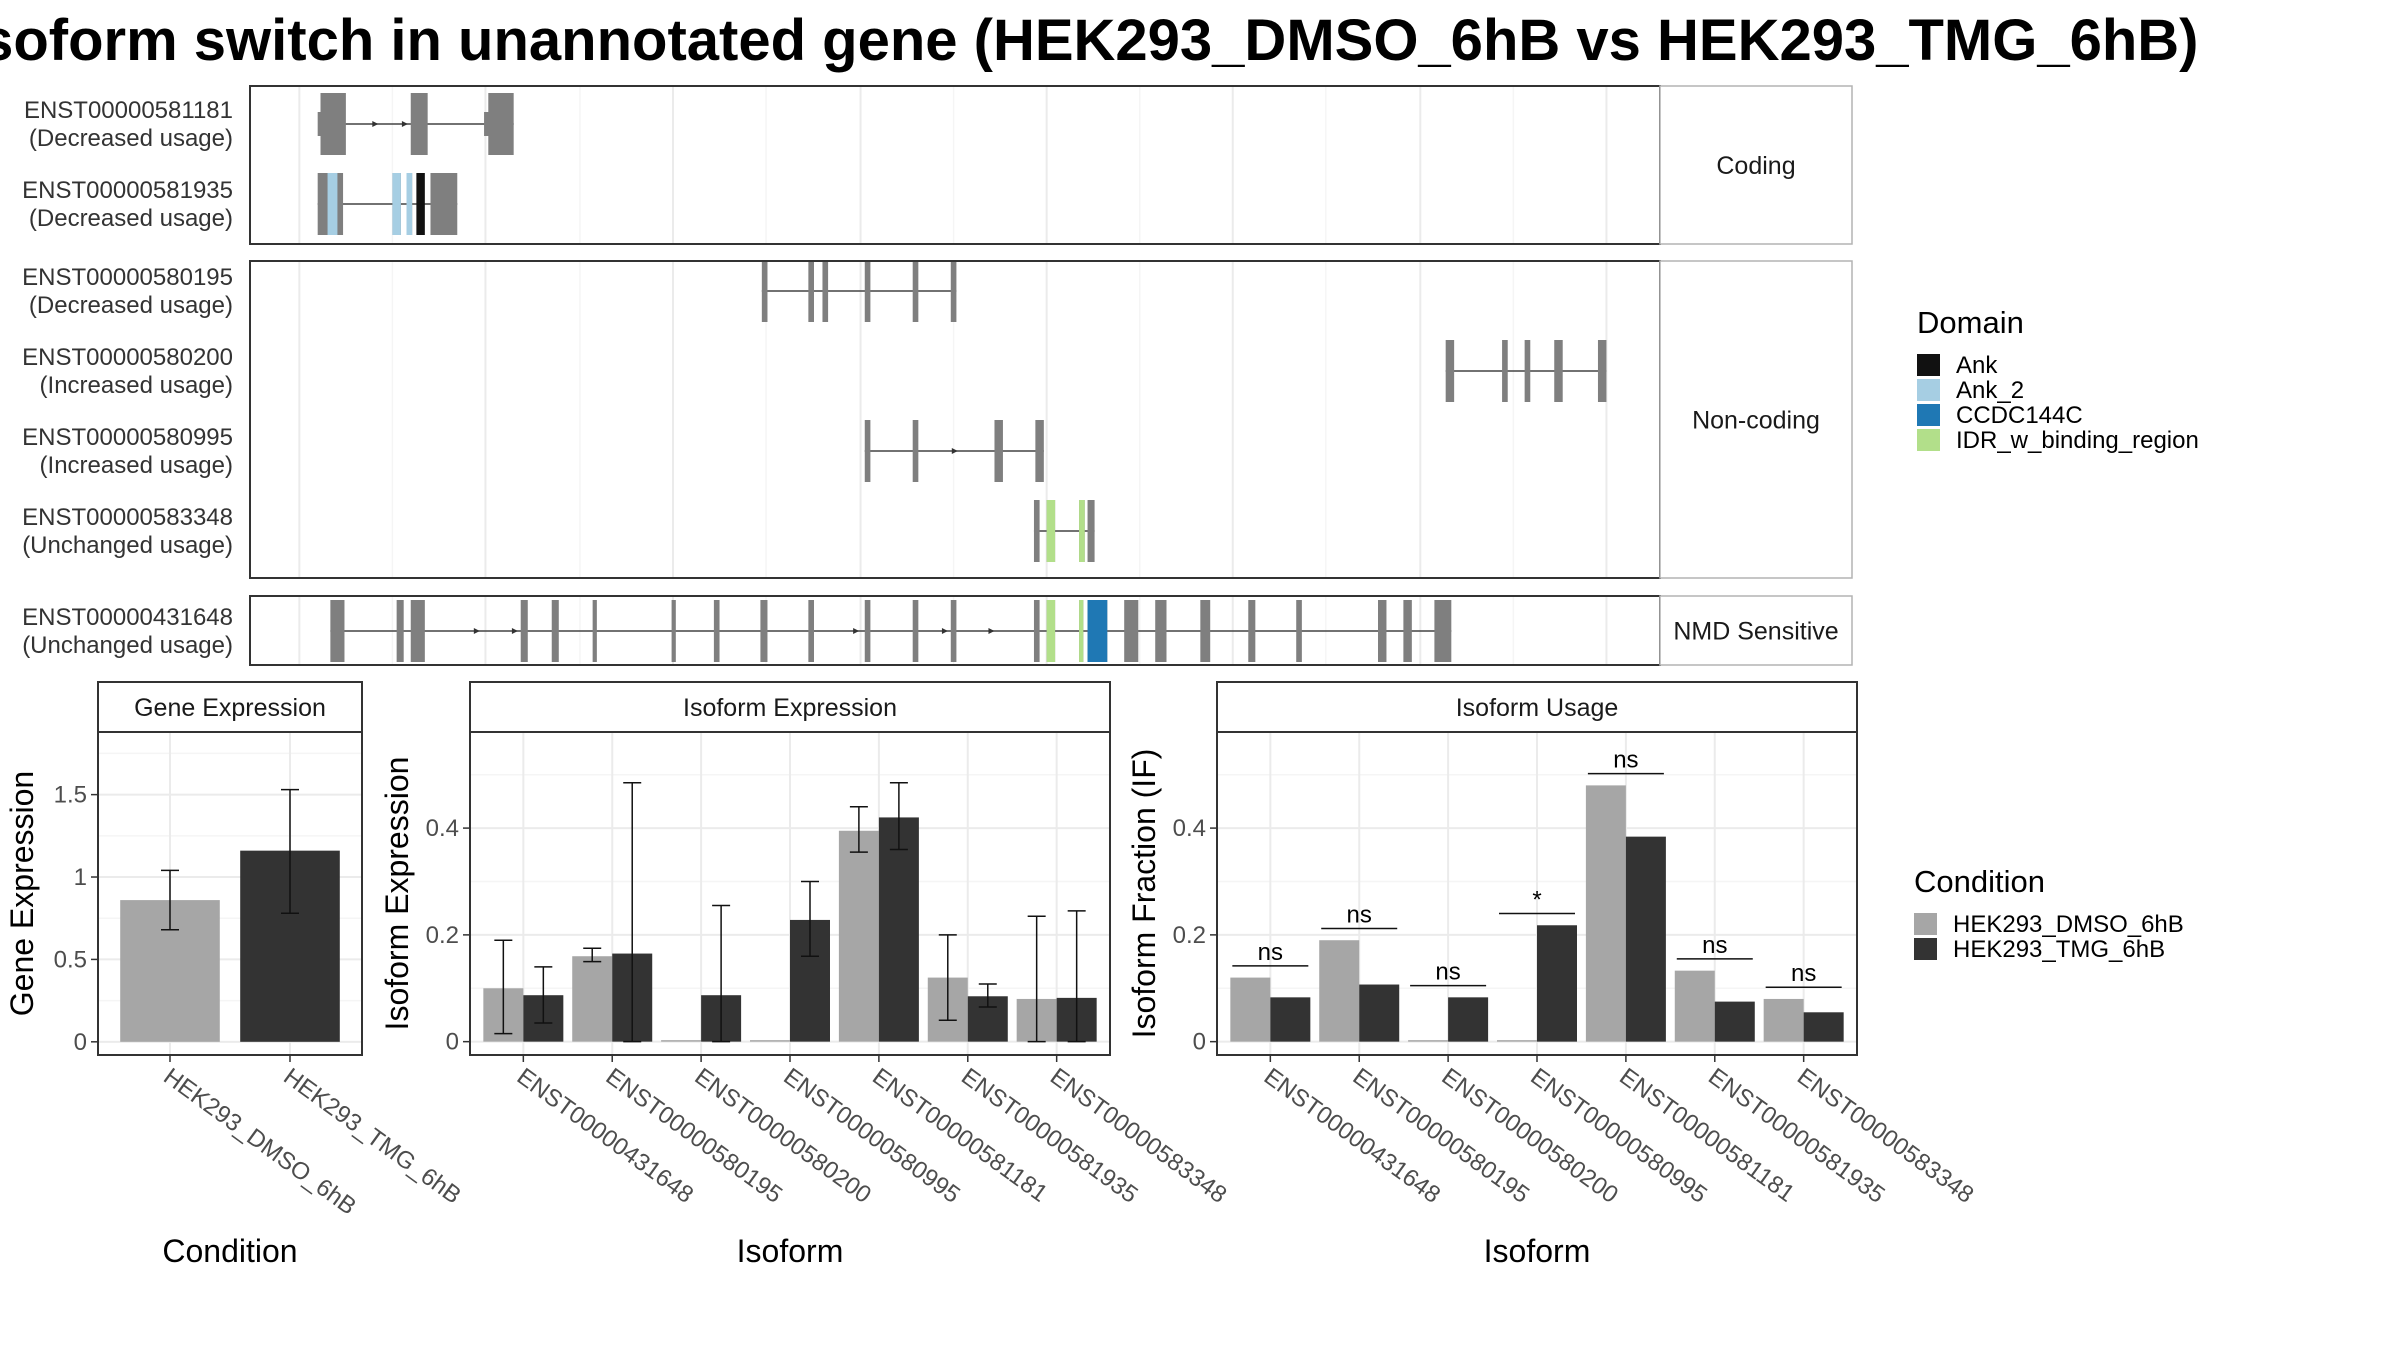  I want to click on x-axis-title: Isoform, so click(790, 1251).